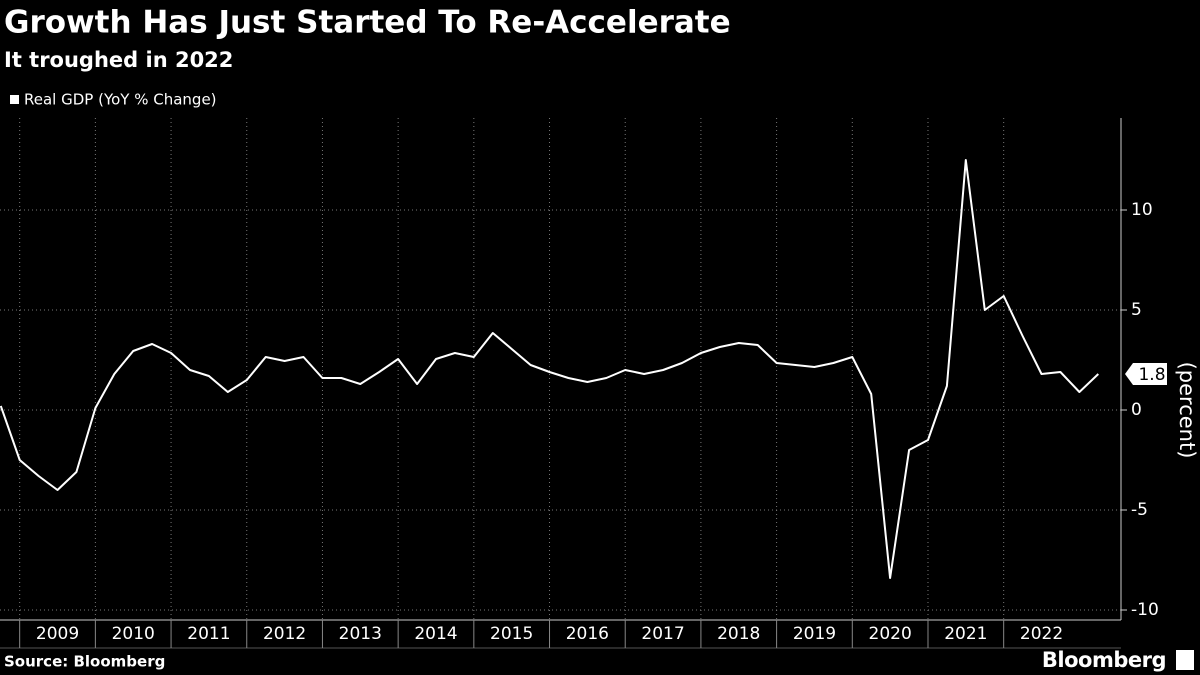 The width and height of the screenshot is (1200, 675). I want to click on last-value-tag, so click(1146, 374).